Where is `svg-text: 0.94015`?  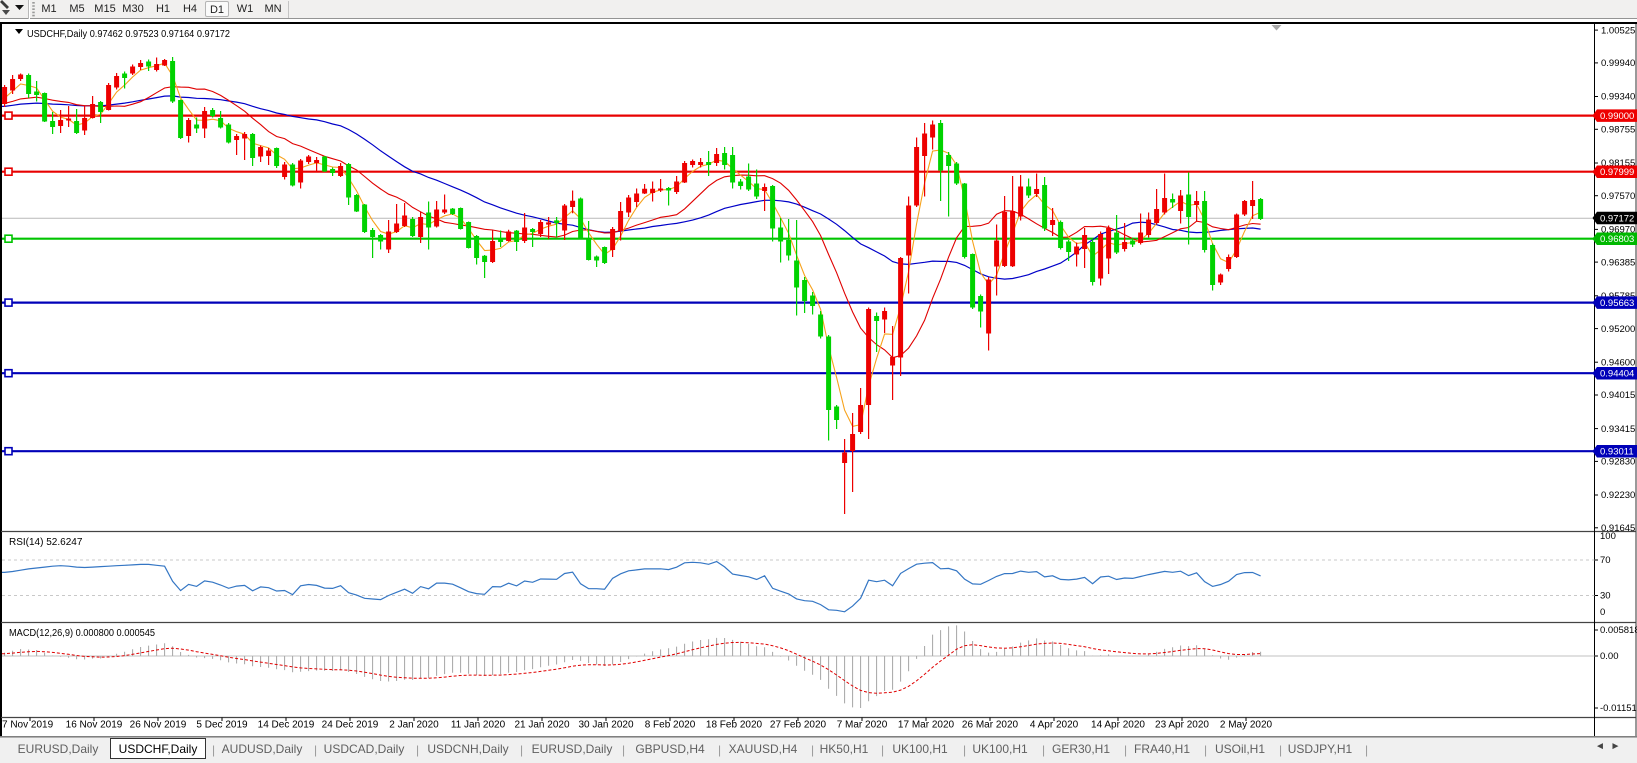 svg-text: 0.94015 is located at coordinates (1618, 395).